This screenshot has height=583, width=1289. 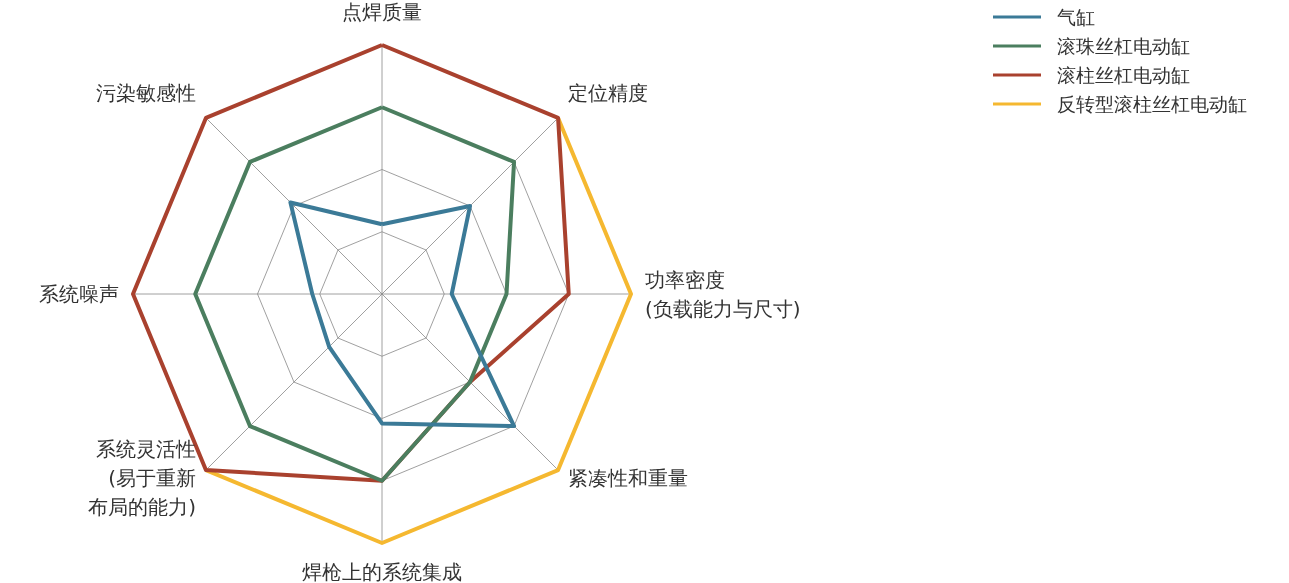 I want to click on spoke-label: 系统灵活性(易于重新布局的能力), so click(x=142, y=477).